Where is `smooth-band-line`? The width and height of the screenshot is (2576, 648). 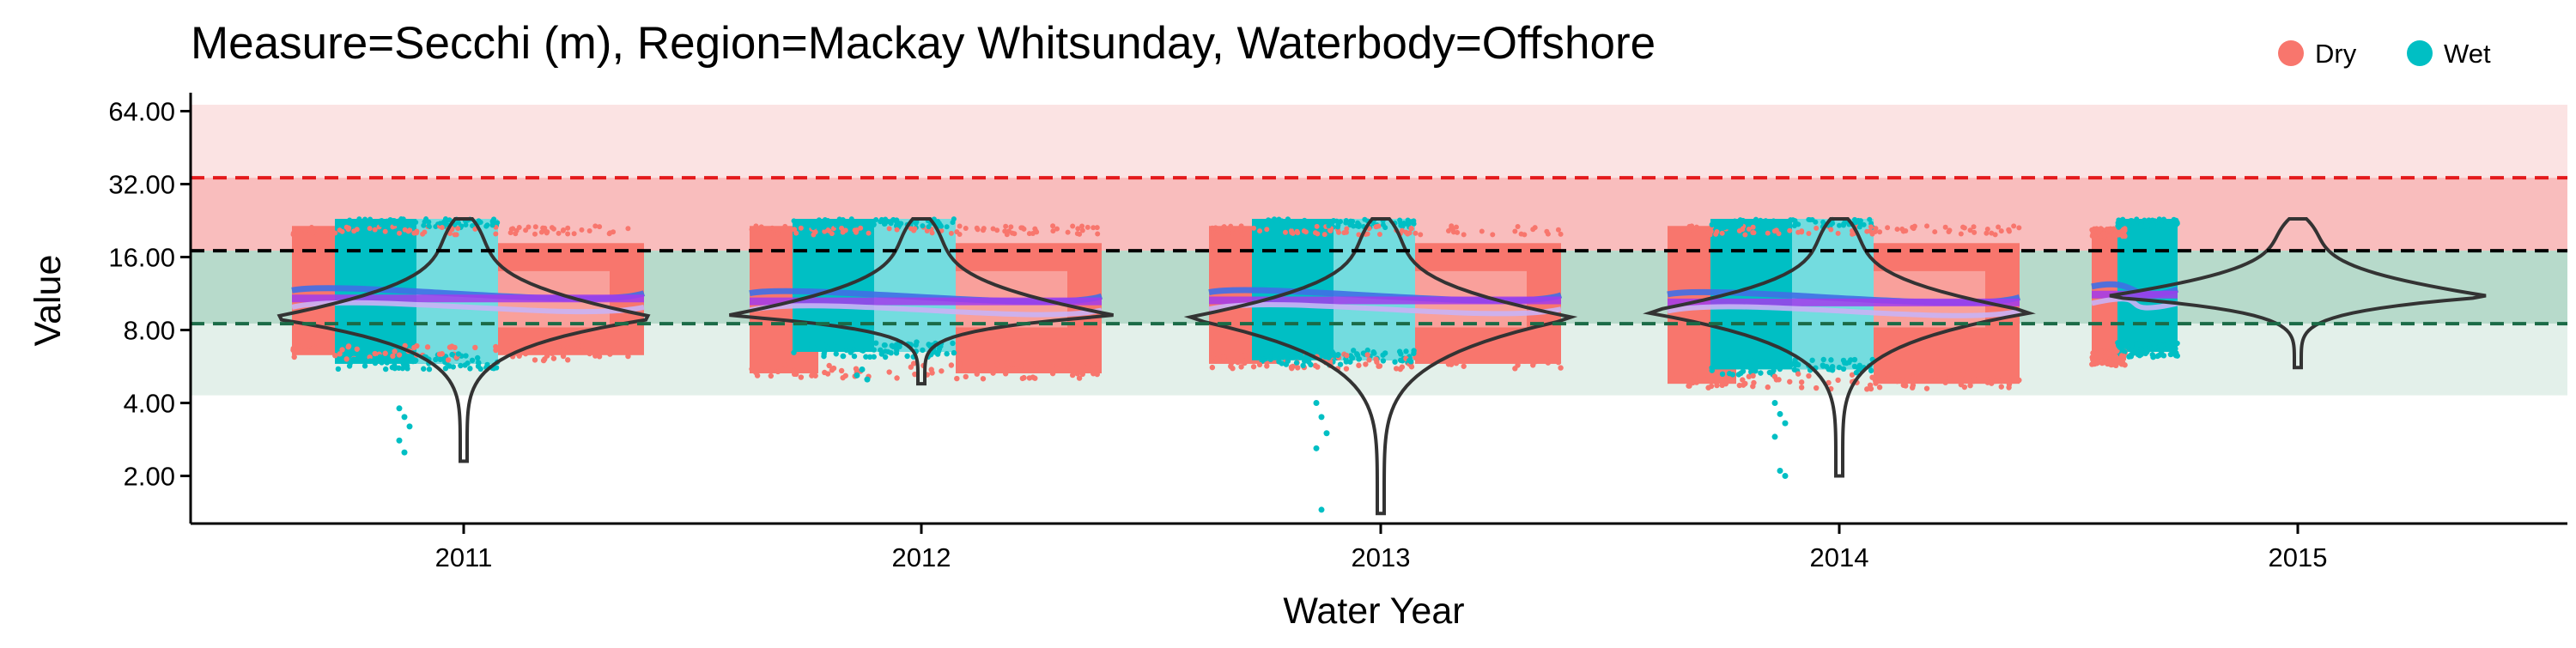 smooth-band-line is located at coordinates (1843, 311).